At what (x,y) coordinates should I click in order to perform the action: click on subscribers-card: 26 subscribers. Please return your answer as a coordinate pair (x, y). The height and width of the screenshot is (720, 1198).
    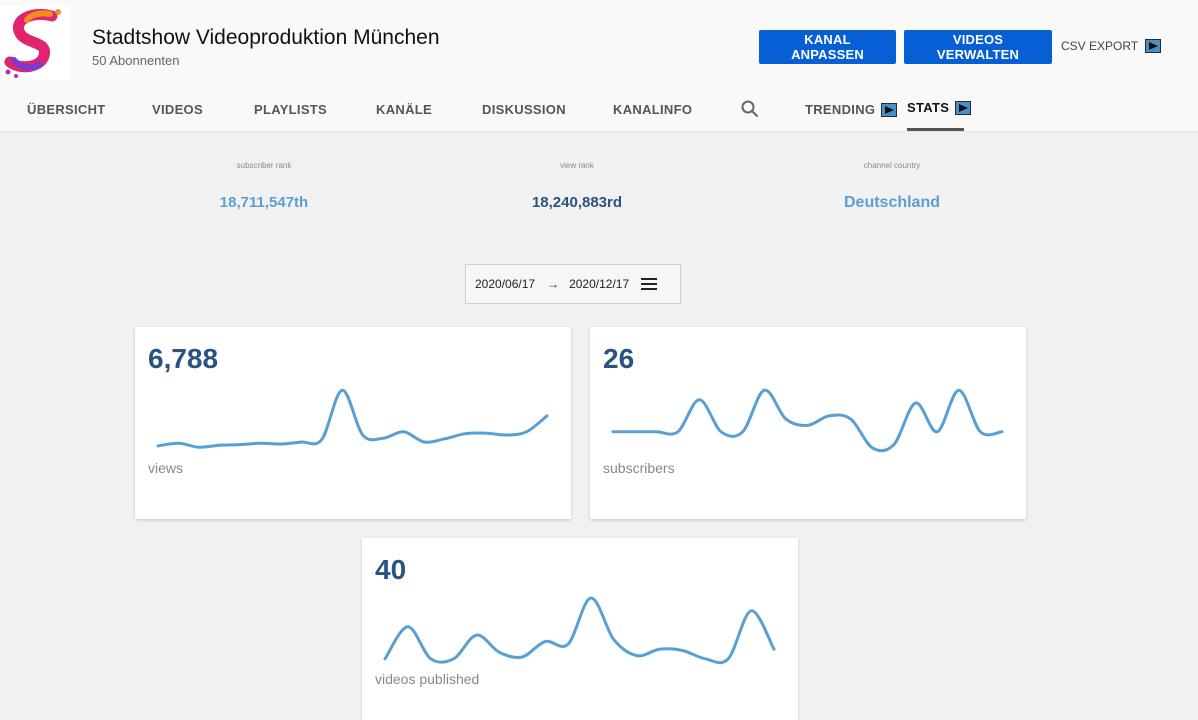
    Looking at the image, I should click on (808, 423).